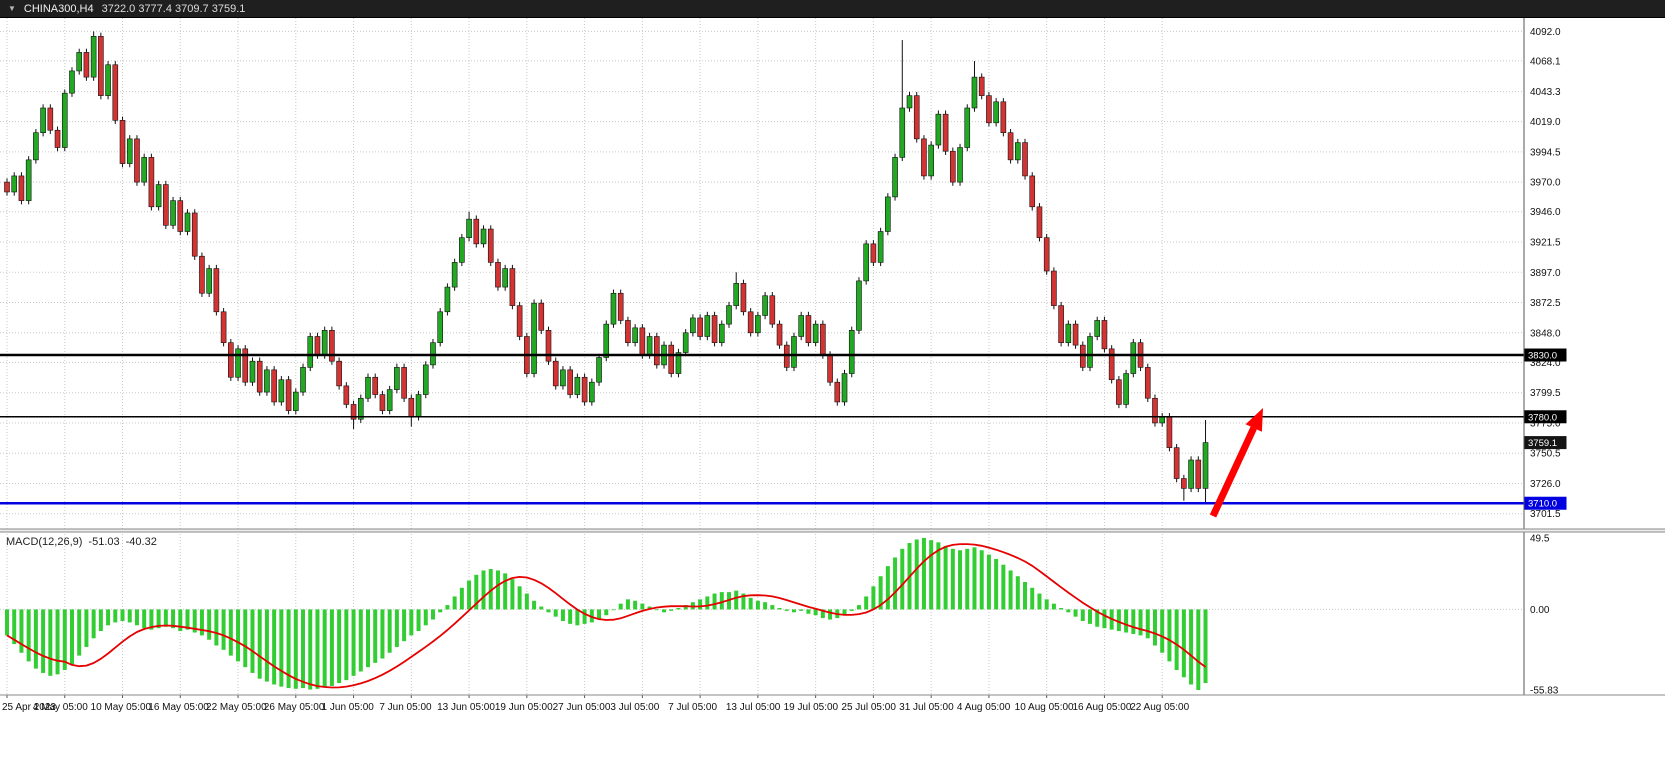 The image size is (1665, 765). What do you see at coordinates (1542, 356) in the screenshot?
I see `price-level-tag-label: 3830.0` at bounding box center [1542, 356].